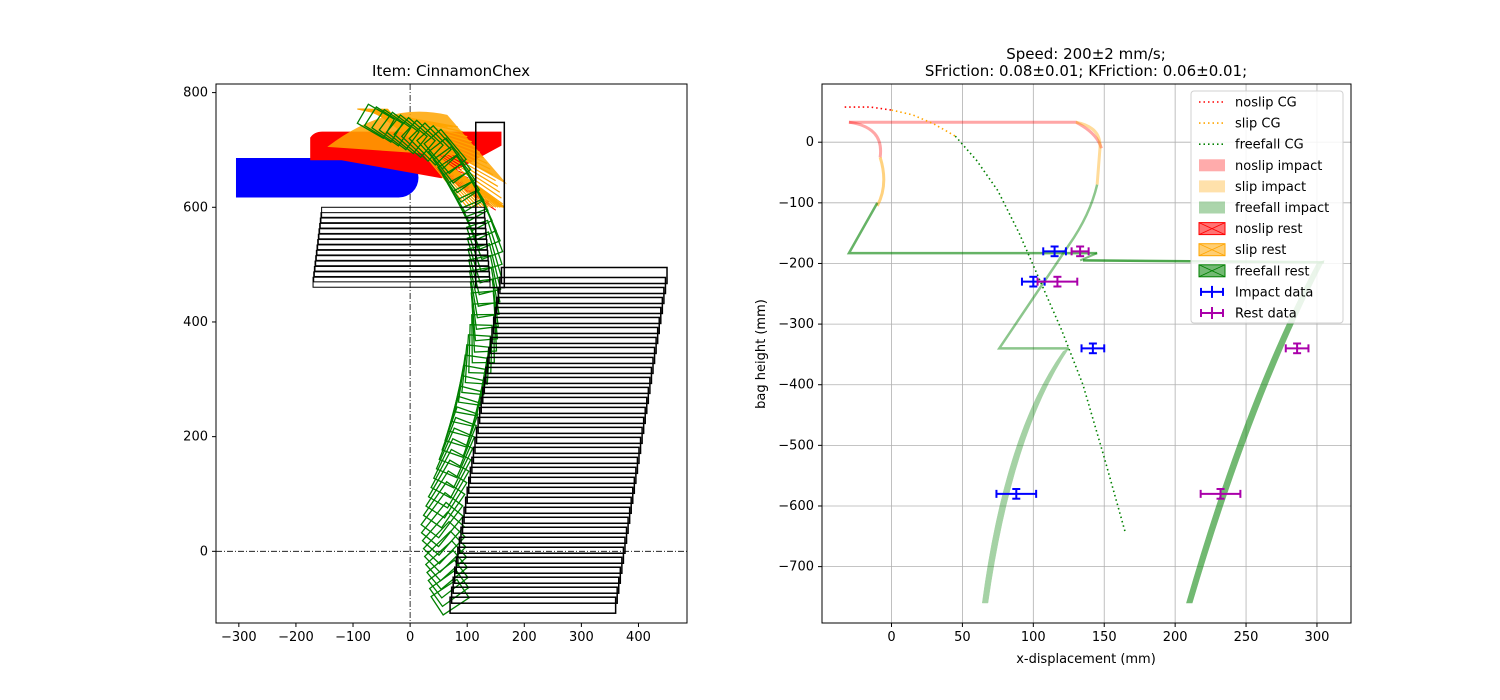  What do you see at coordinates (524, 637) in the screenshot?
I see `left-x-tick-label: 200` at bounding box center [524, 637].